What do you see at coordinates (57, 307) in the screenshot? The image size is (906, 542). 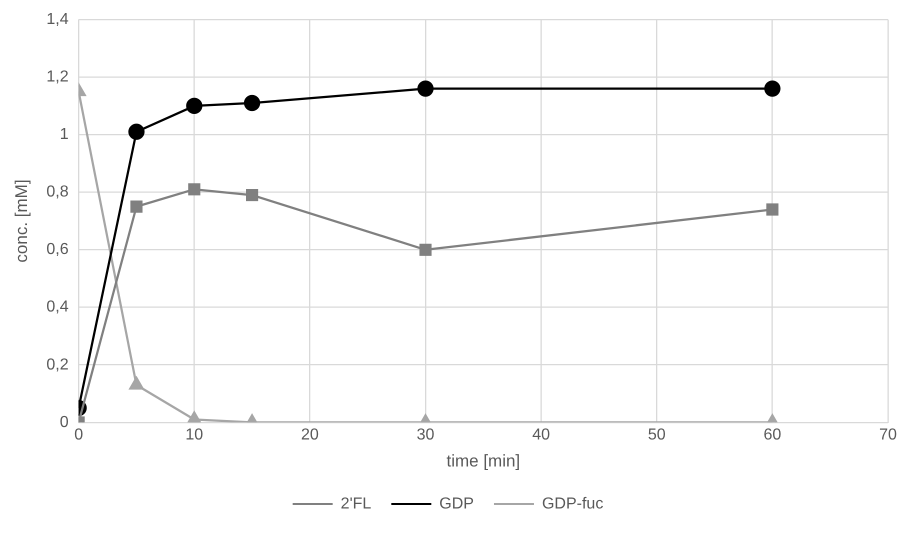 I see `y-tick-label: 0,4` at bounding box center [57, 307].